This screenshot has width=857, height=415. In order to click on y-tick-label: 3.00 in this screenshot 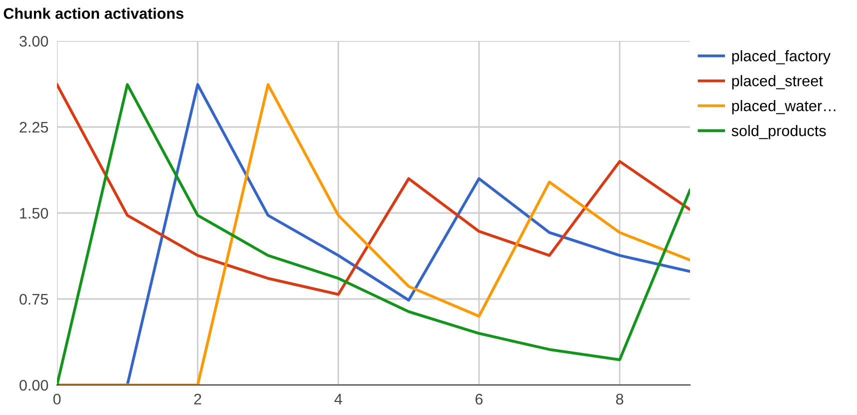, I will do `click(34, 41)`.